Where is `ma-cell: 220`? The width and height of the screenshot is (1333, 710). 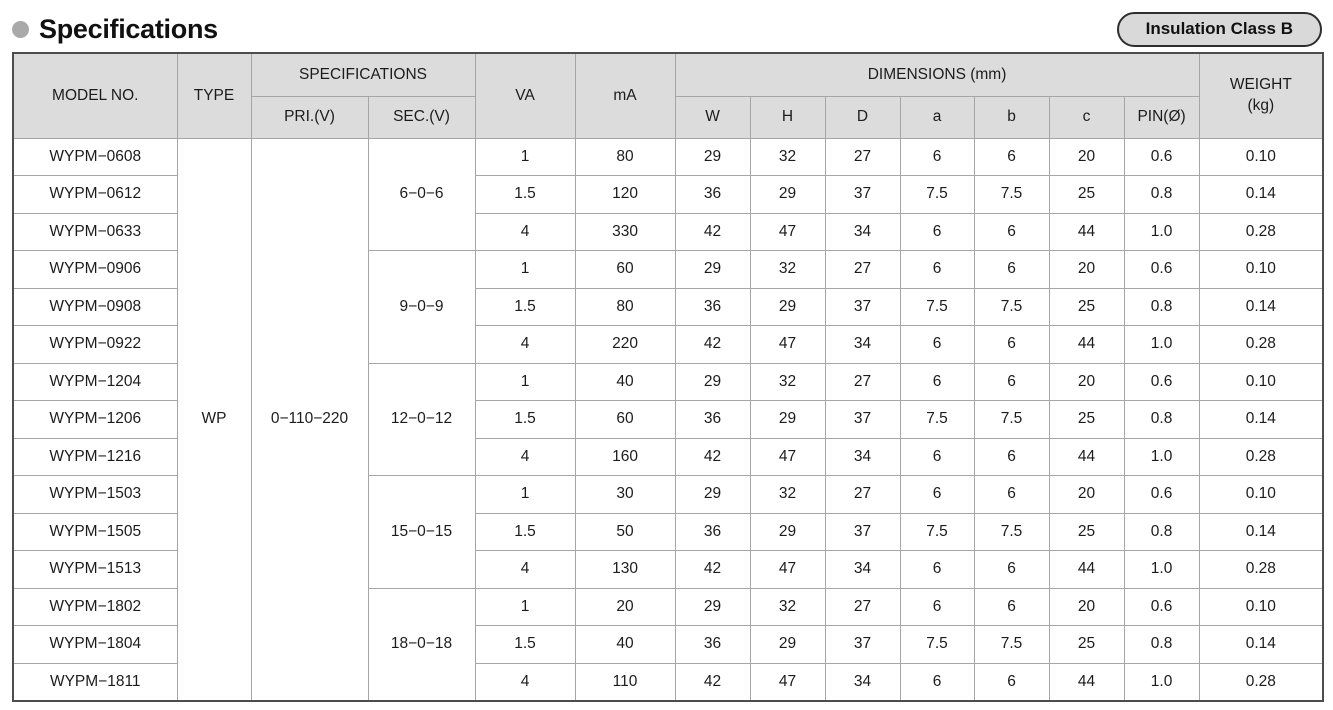
ma-cell: 220 is located at coordinates (625, 344).